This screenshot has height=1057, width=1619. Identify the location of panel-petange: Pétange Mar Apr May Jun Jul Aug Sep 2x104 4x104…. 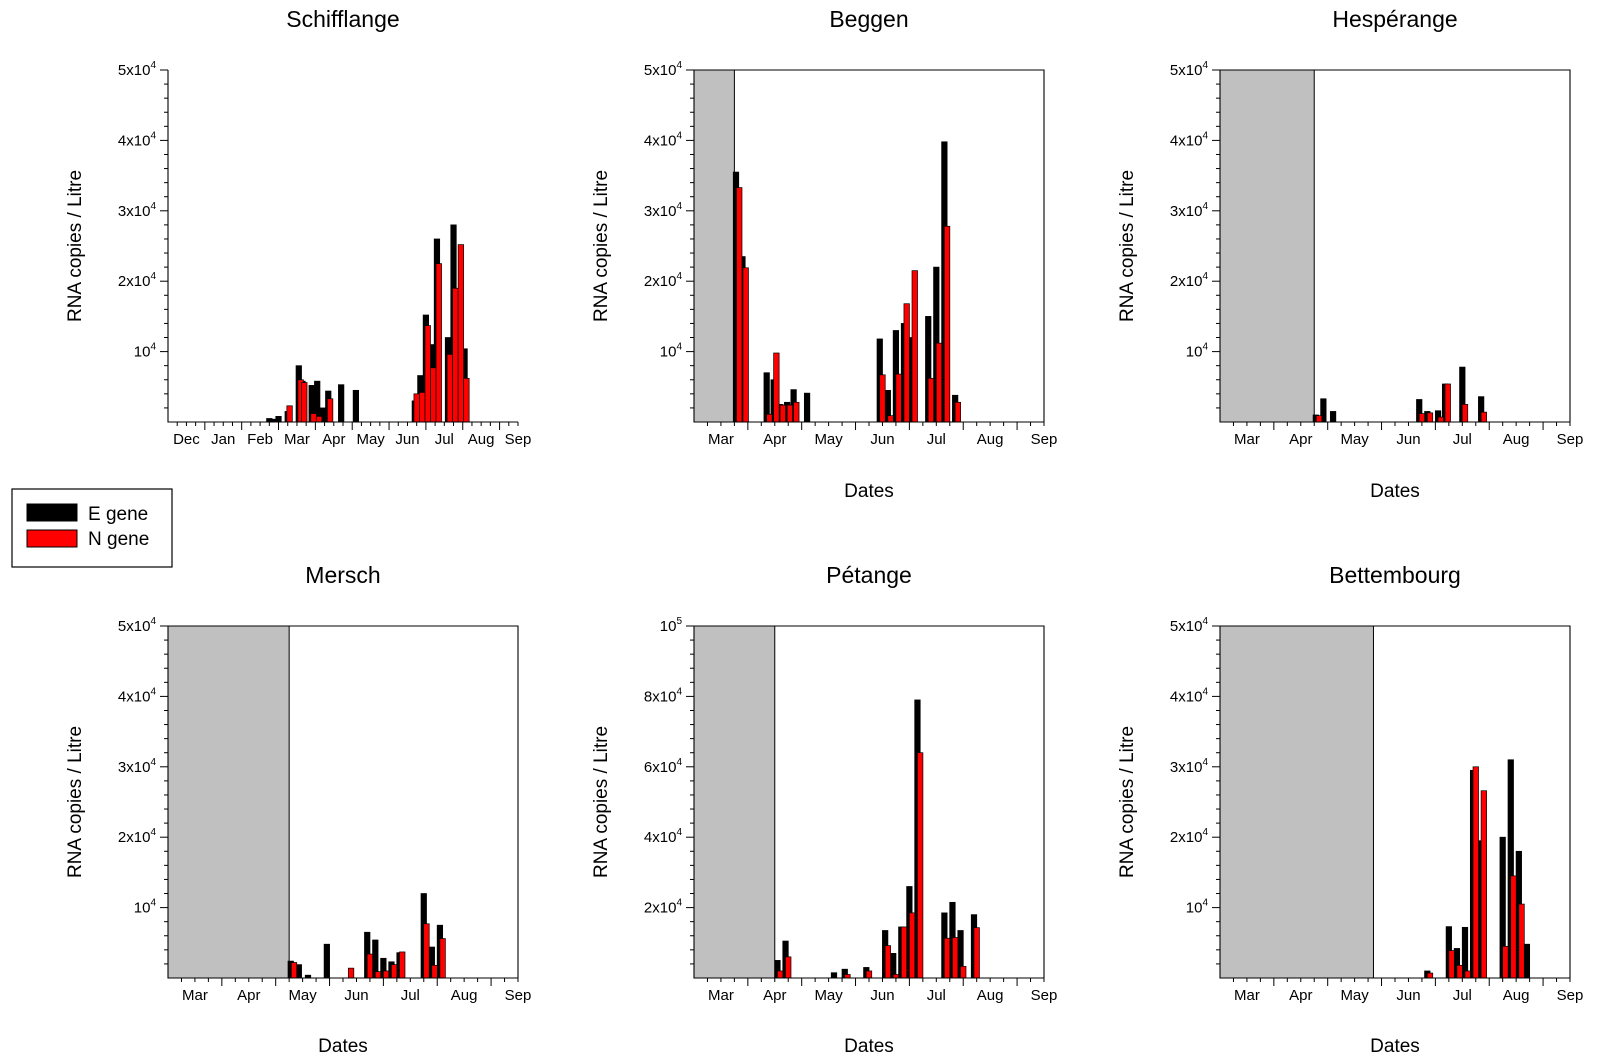
(824, 809).